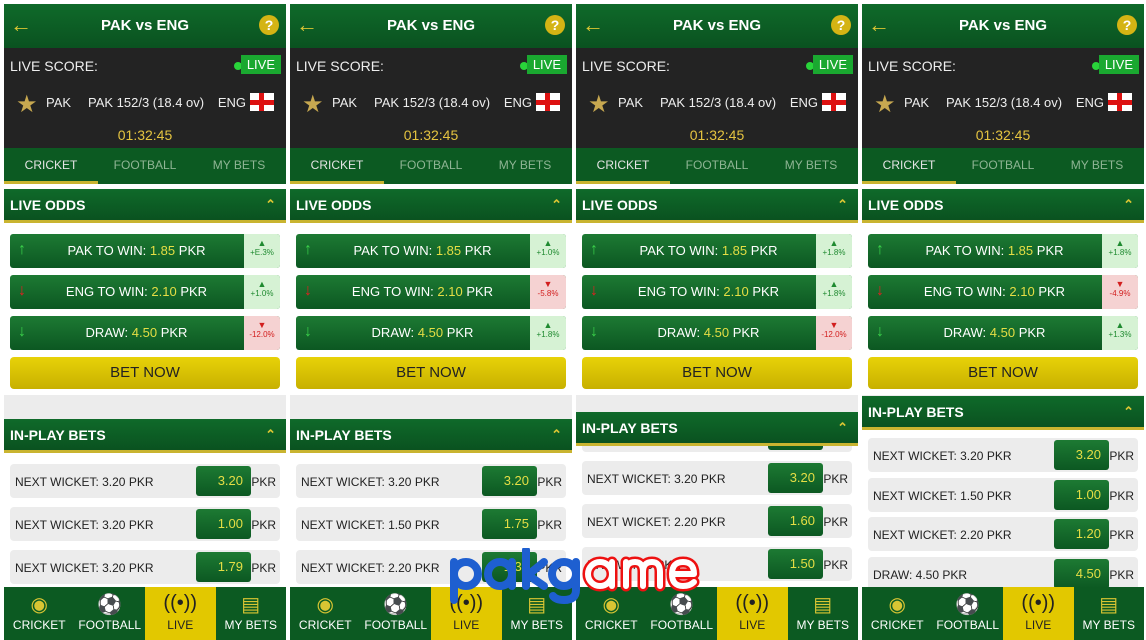 Image resolution: width=1146 pixels, height=640 pixels. Describe the element at coordinates (795, 564) in the screenshot. I see `odds-value-button: 1.50` at that location.